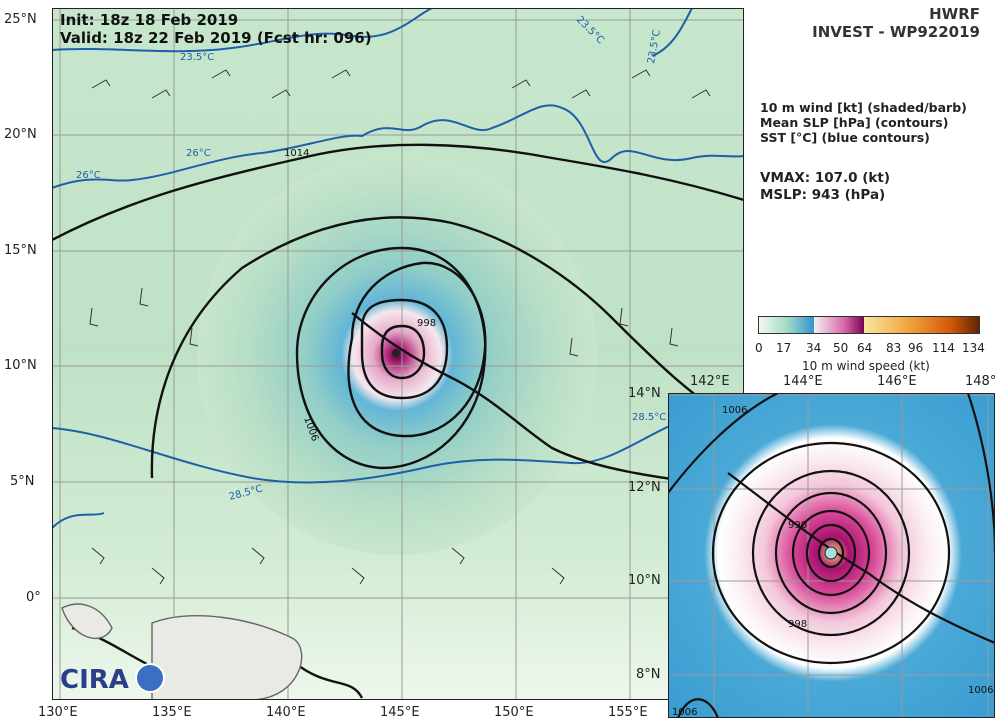  What do you see at coordinates (296, 153) in the screenshot?
I see `contour-label-1014: 1014` at bounding box center [296, 153].